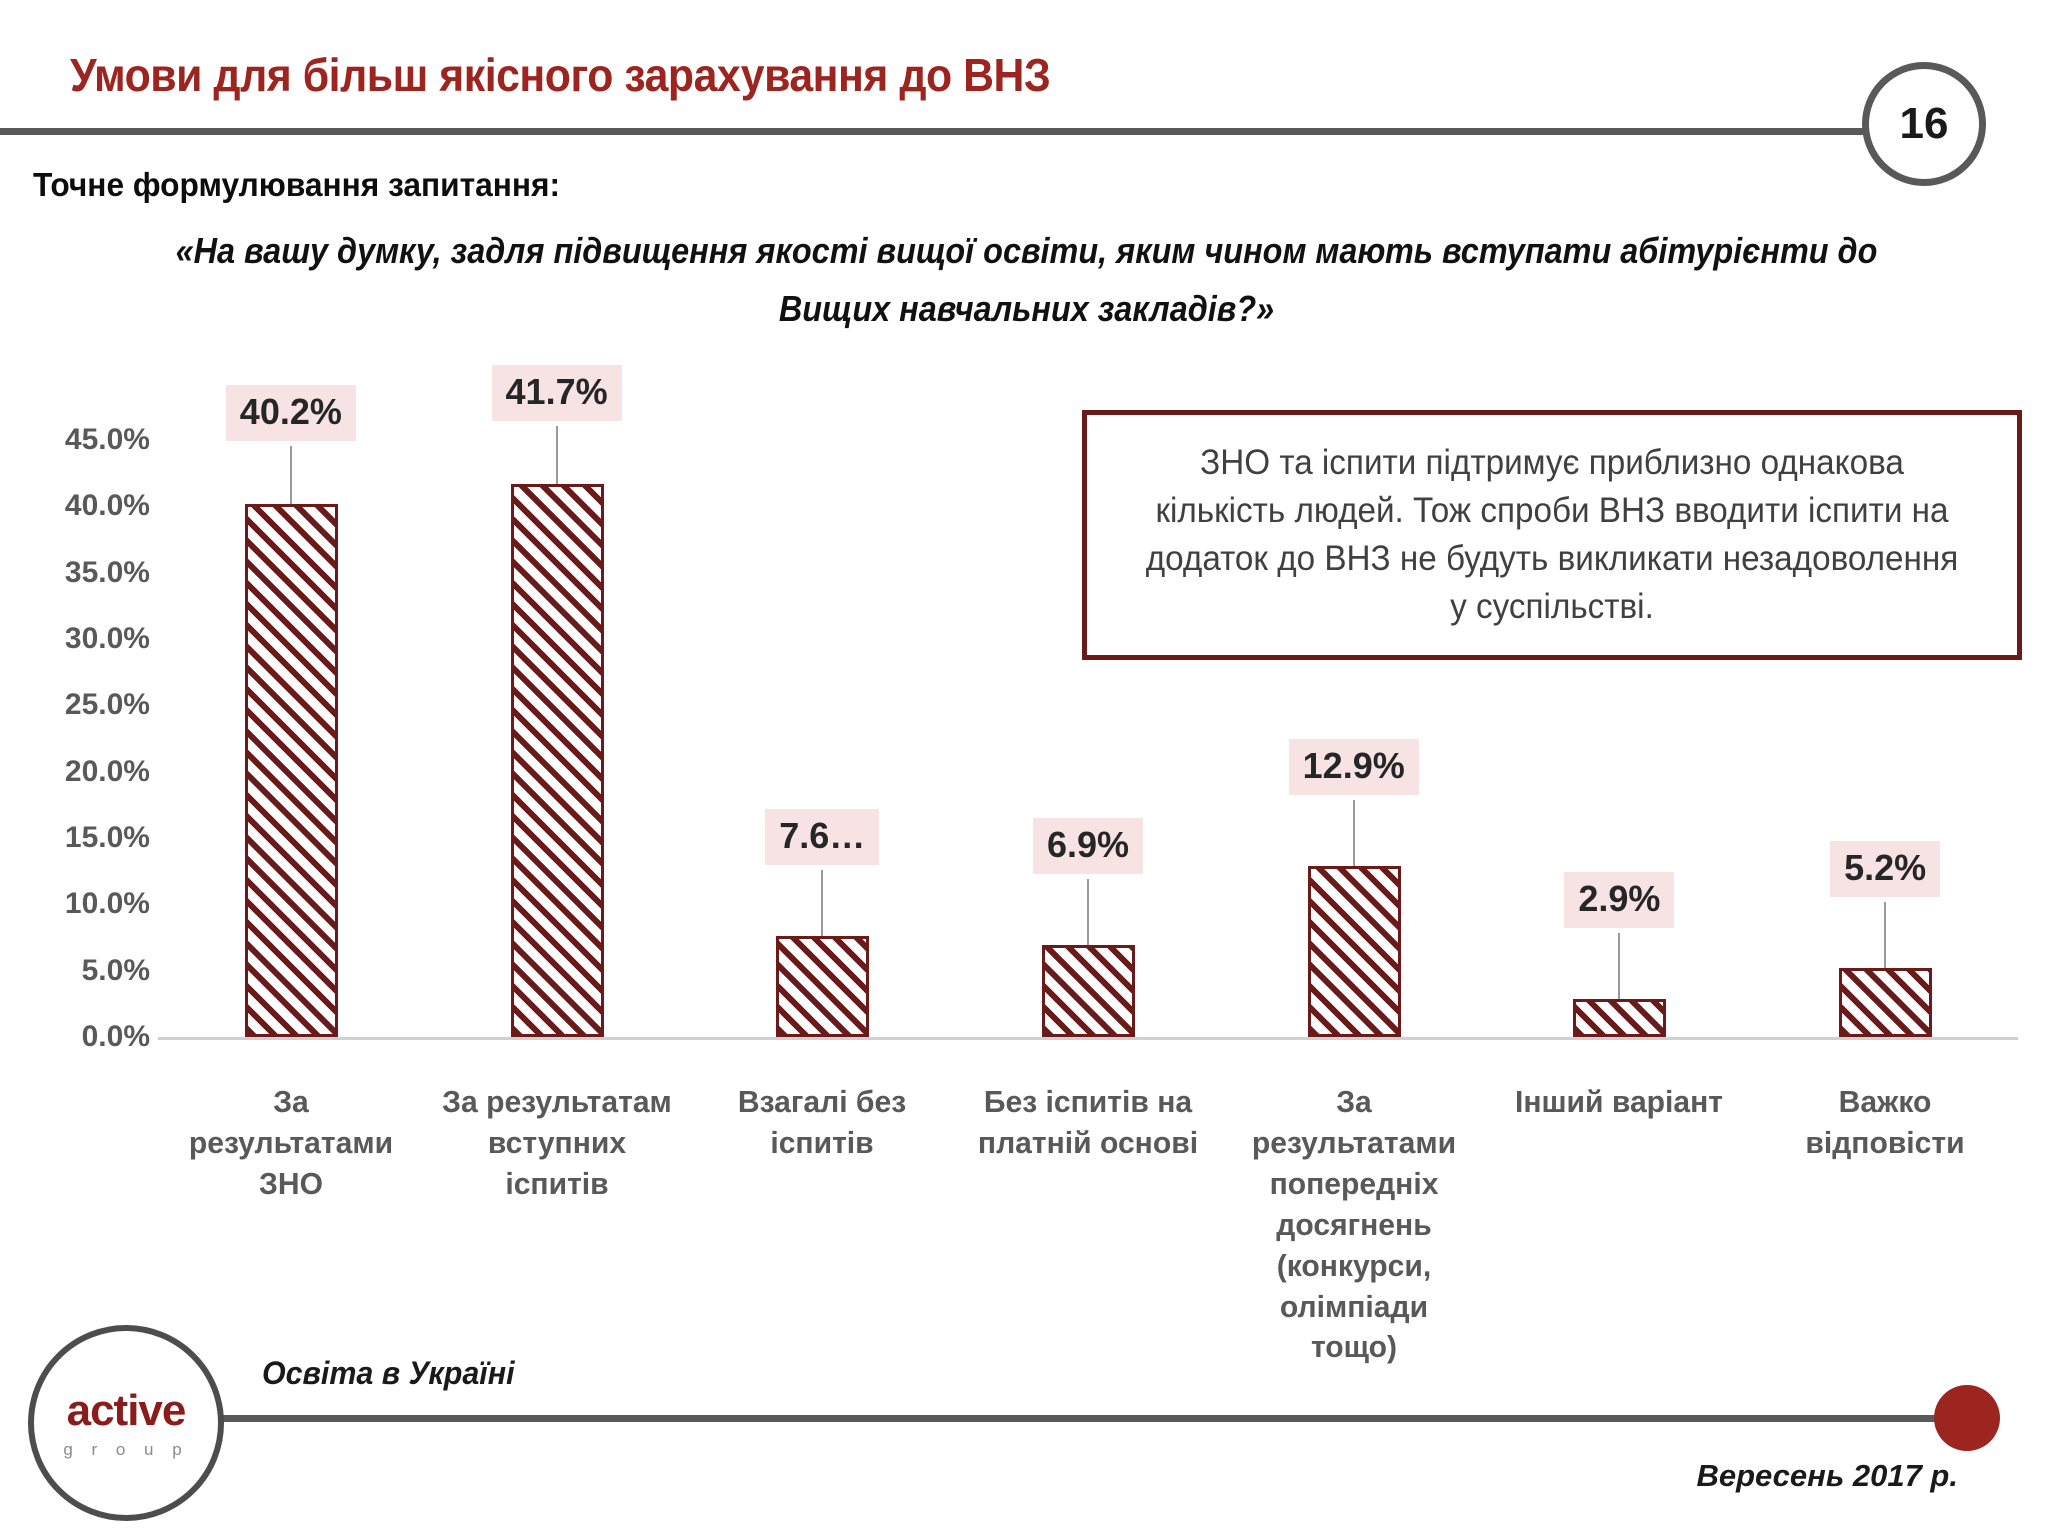 This screenshot has width=2048, height=1536. I want to click on x-axis-category-label: Взагалі без іспитів, so click(822, 1122).